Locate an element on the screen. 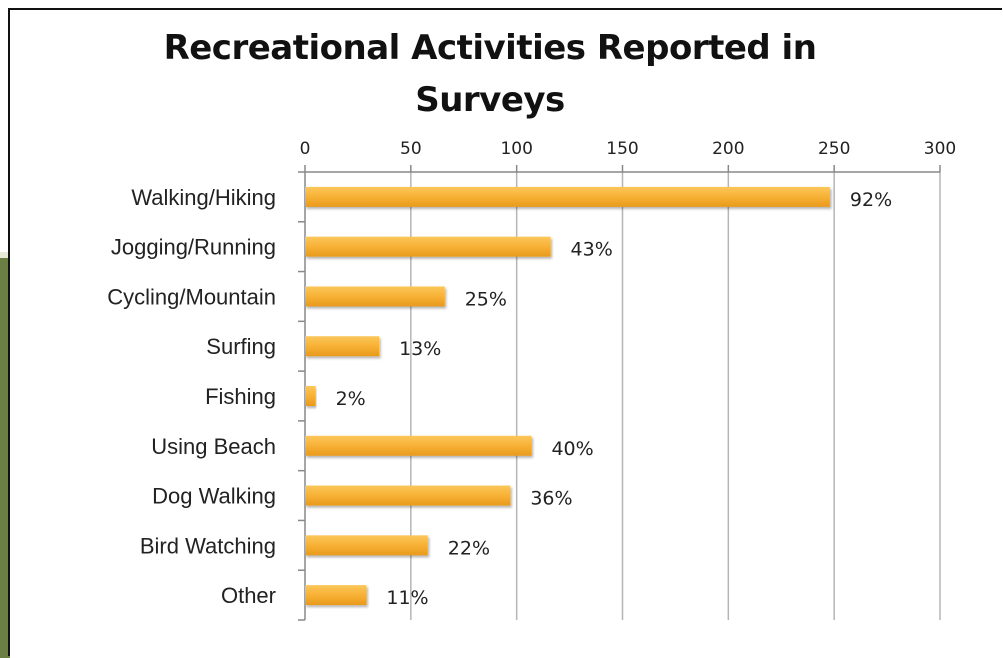  category-label: Using Beach is located at coordinates (213, 446).